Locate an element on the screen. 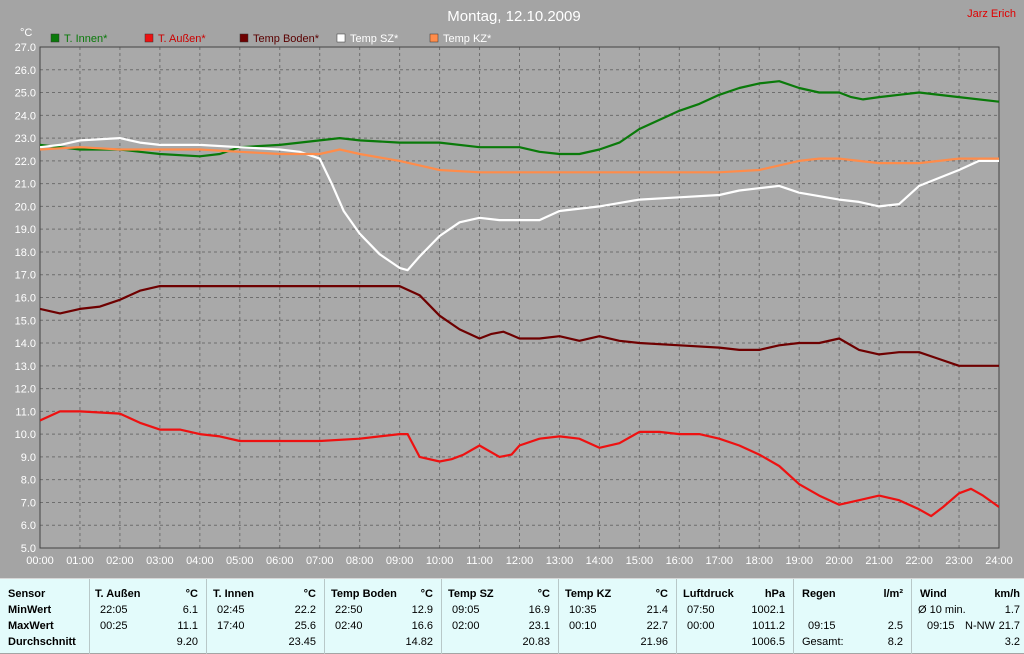 This screenshot has height=654, width=1024. y-tick-label: 17.0 is located at coordinates (25, 276).